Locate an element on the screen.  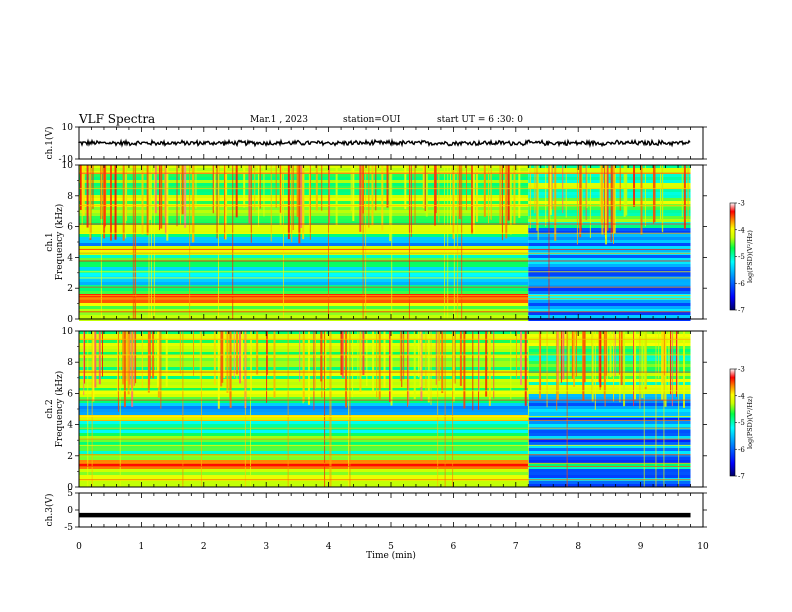
x-tick-label: 8 is located at coordinates (578, 547).